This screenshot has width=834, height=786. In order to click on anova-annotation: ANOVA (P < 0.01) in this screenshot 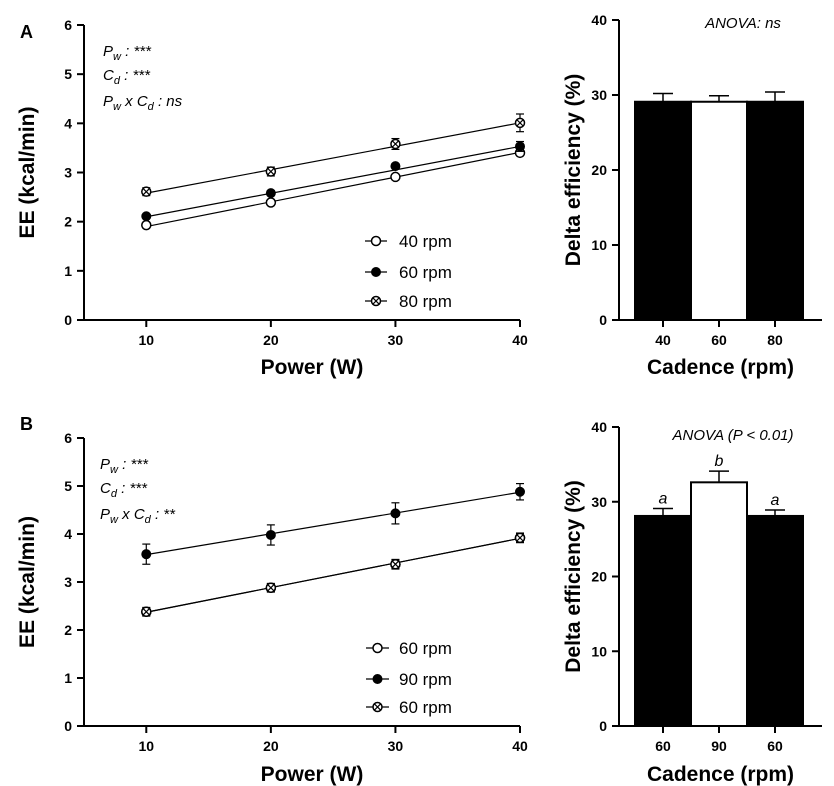, I will do `click(732, 435)`.